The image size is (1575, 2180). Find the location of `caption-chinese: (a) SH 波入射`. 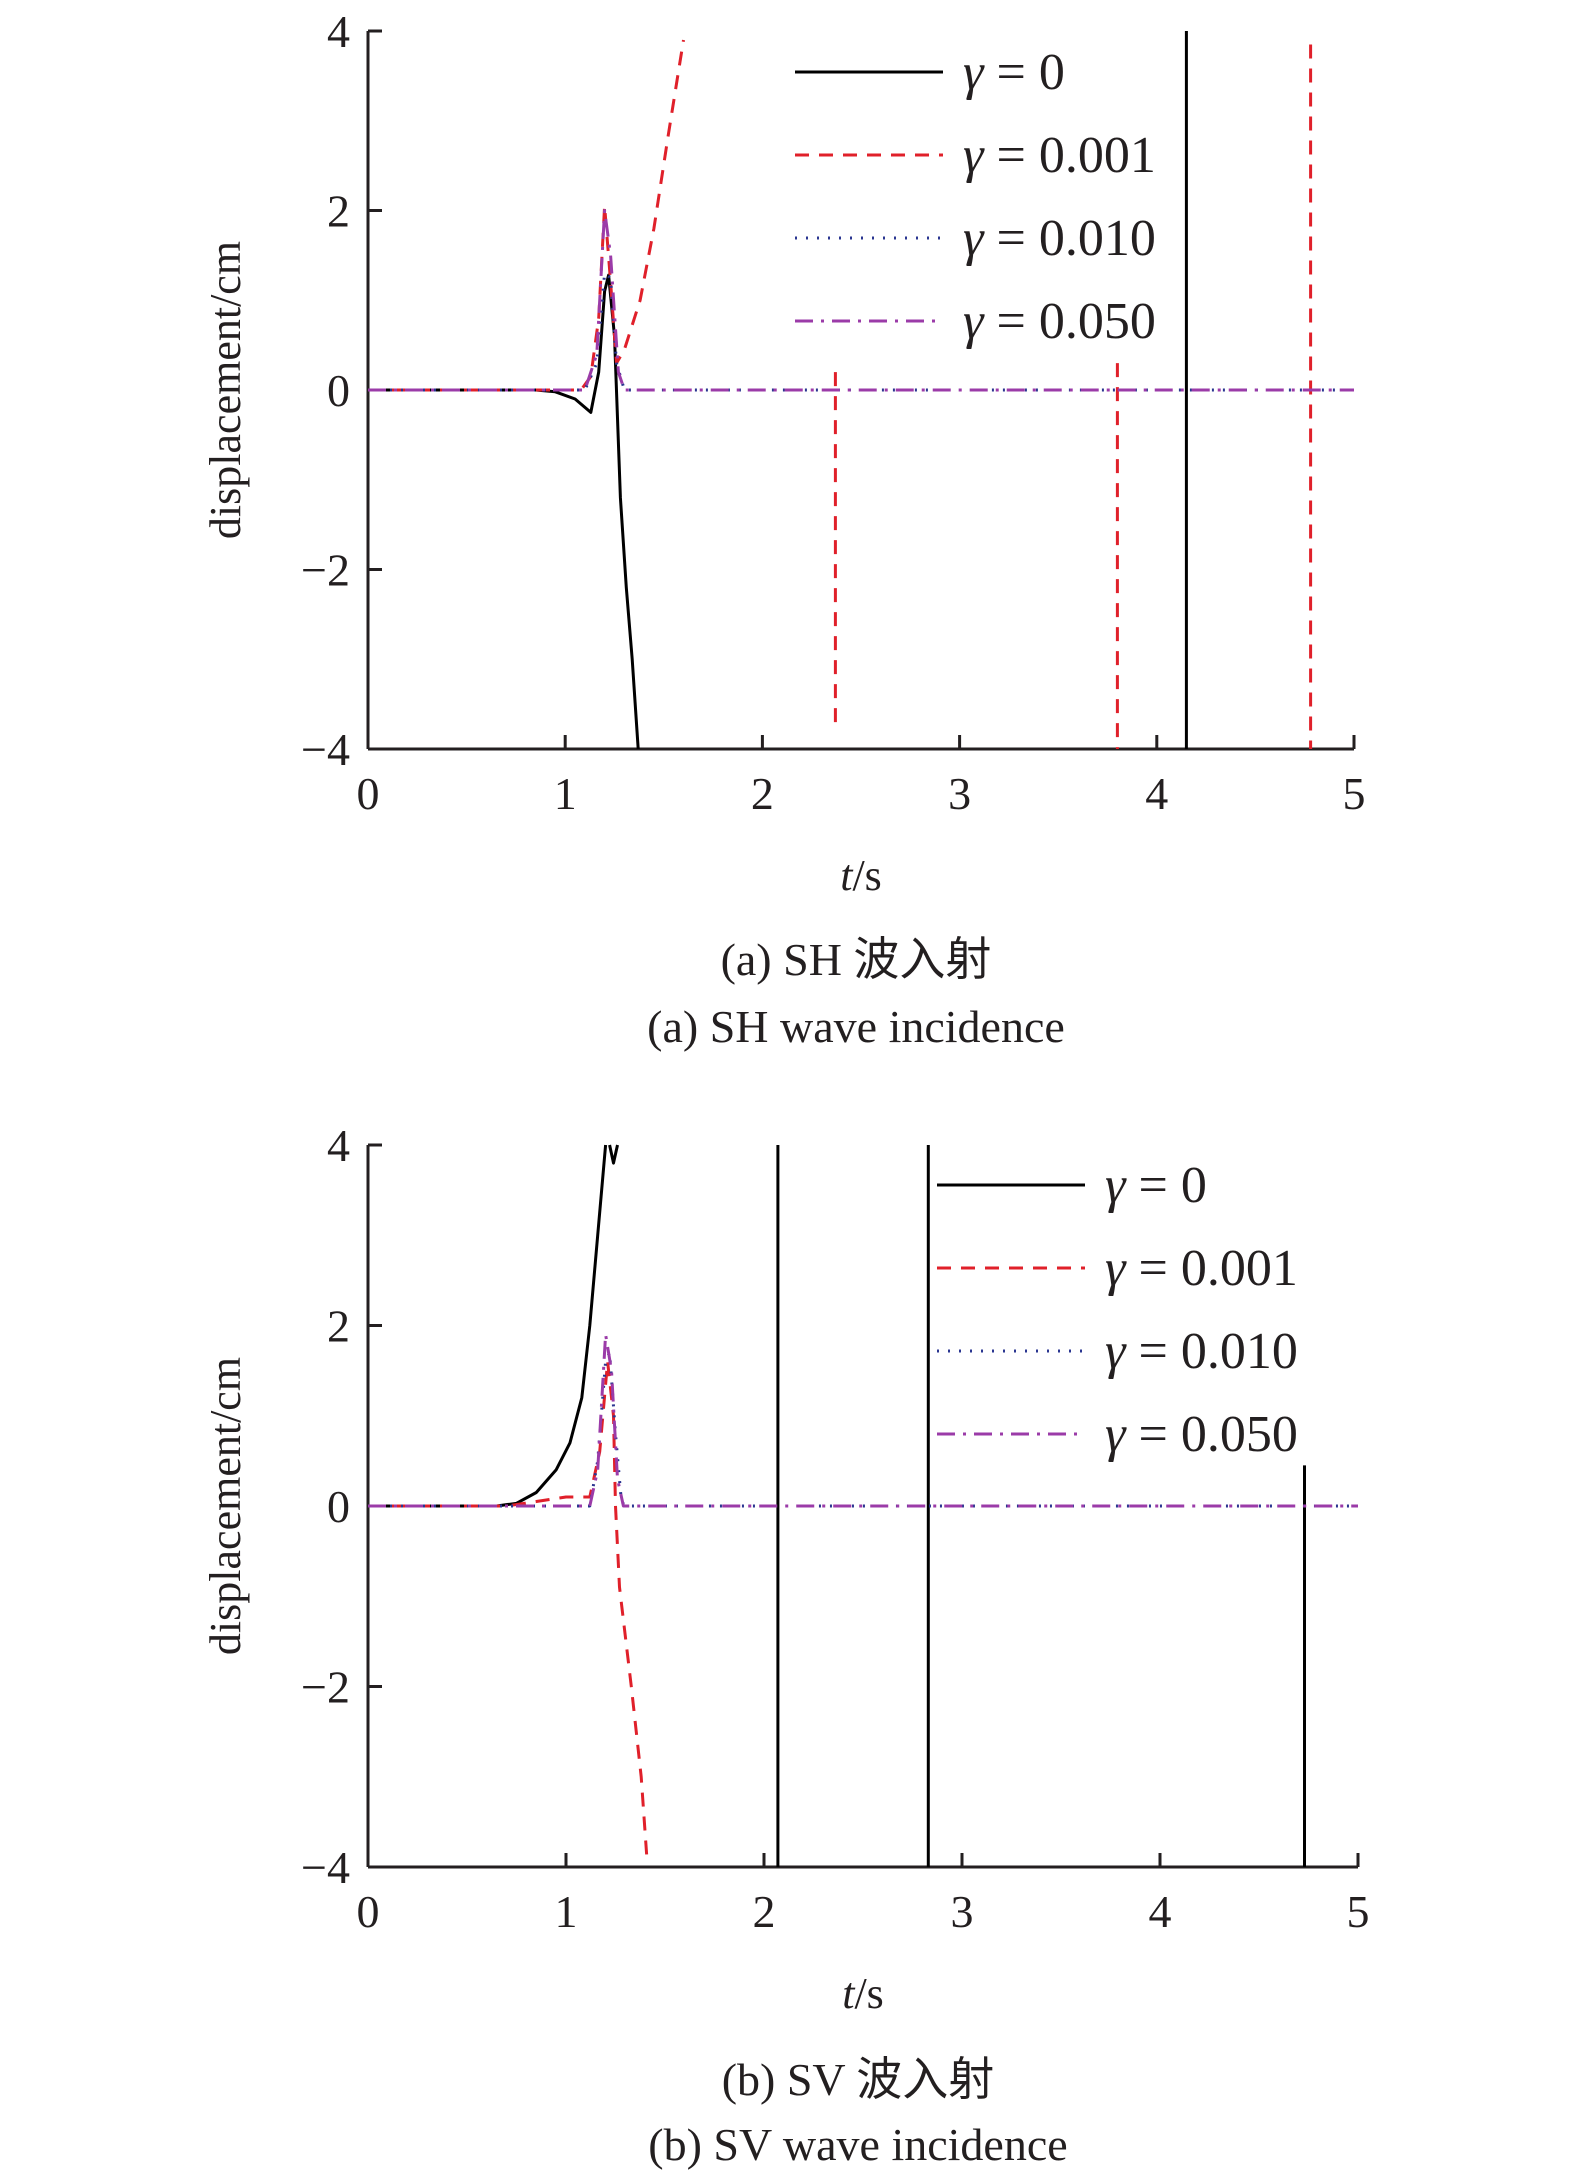

caption-chinese: (a) SH 波入射 is located at coordinates (856, 959).